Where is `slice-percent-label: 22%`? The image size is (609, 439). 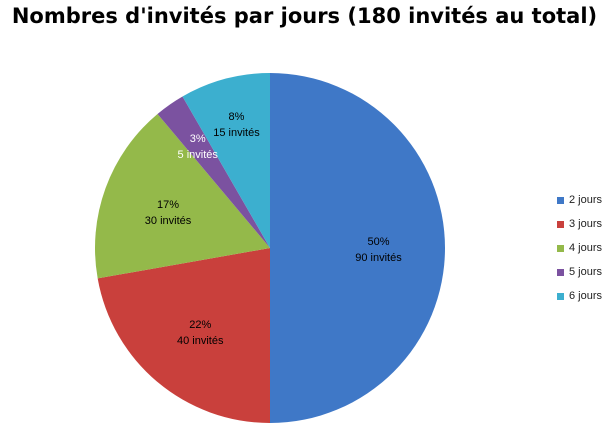
slice-percent-label: 22% is located at coordinates (200, 325).